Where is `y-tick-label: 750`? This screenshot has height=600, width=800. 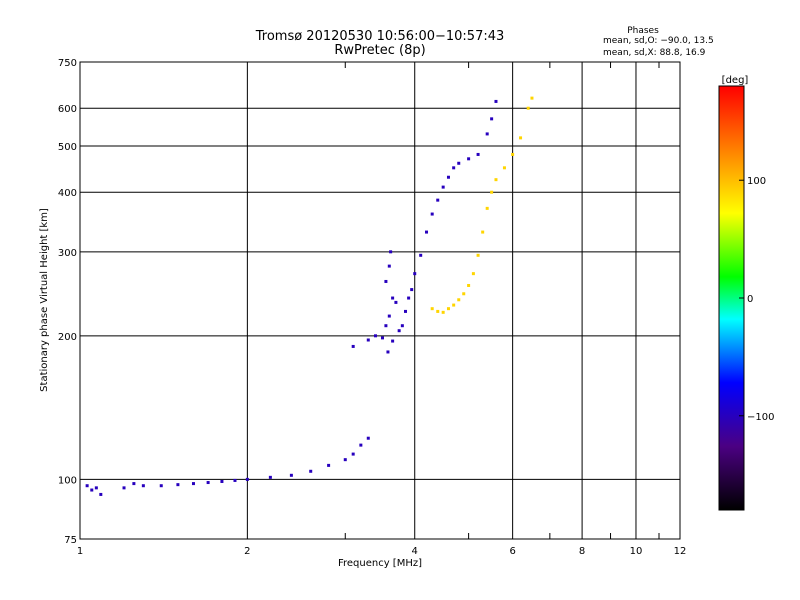
y-tick-label: 750 is located at coordinates (67, 63).